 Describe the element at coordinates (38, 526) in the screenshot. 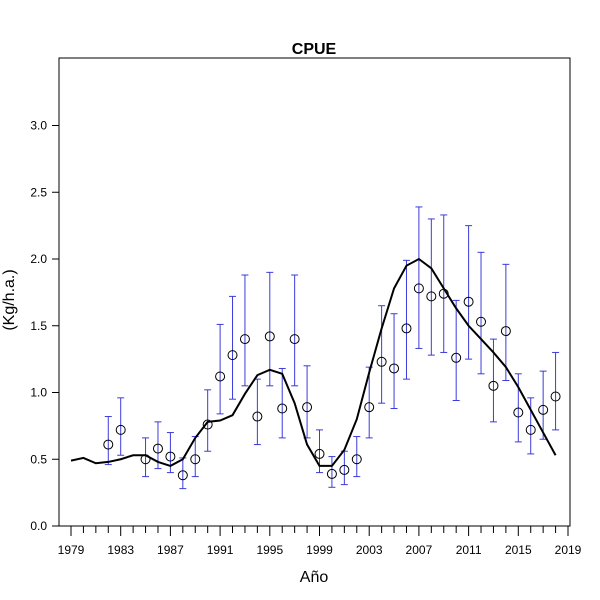

I see `y-tick-label: 0.0` at that location.